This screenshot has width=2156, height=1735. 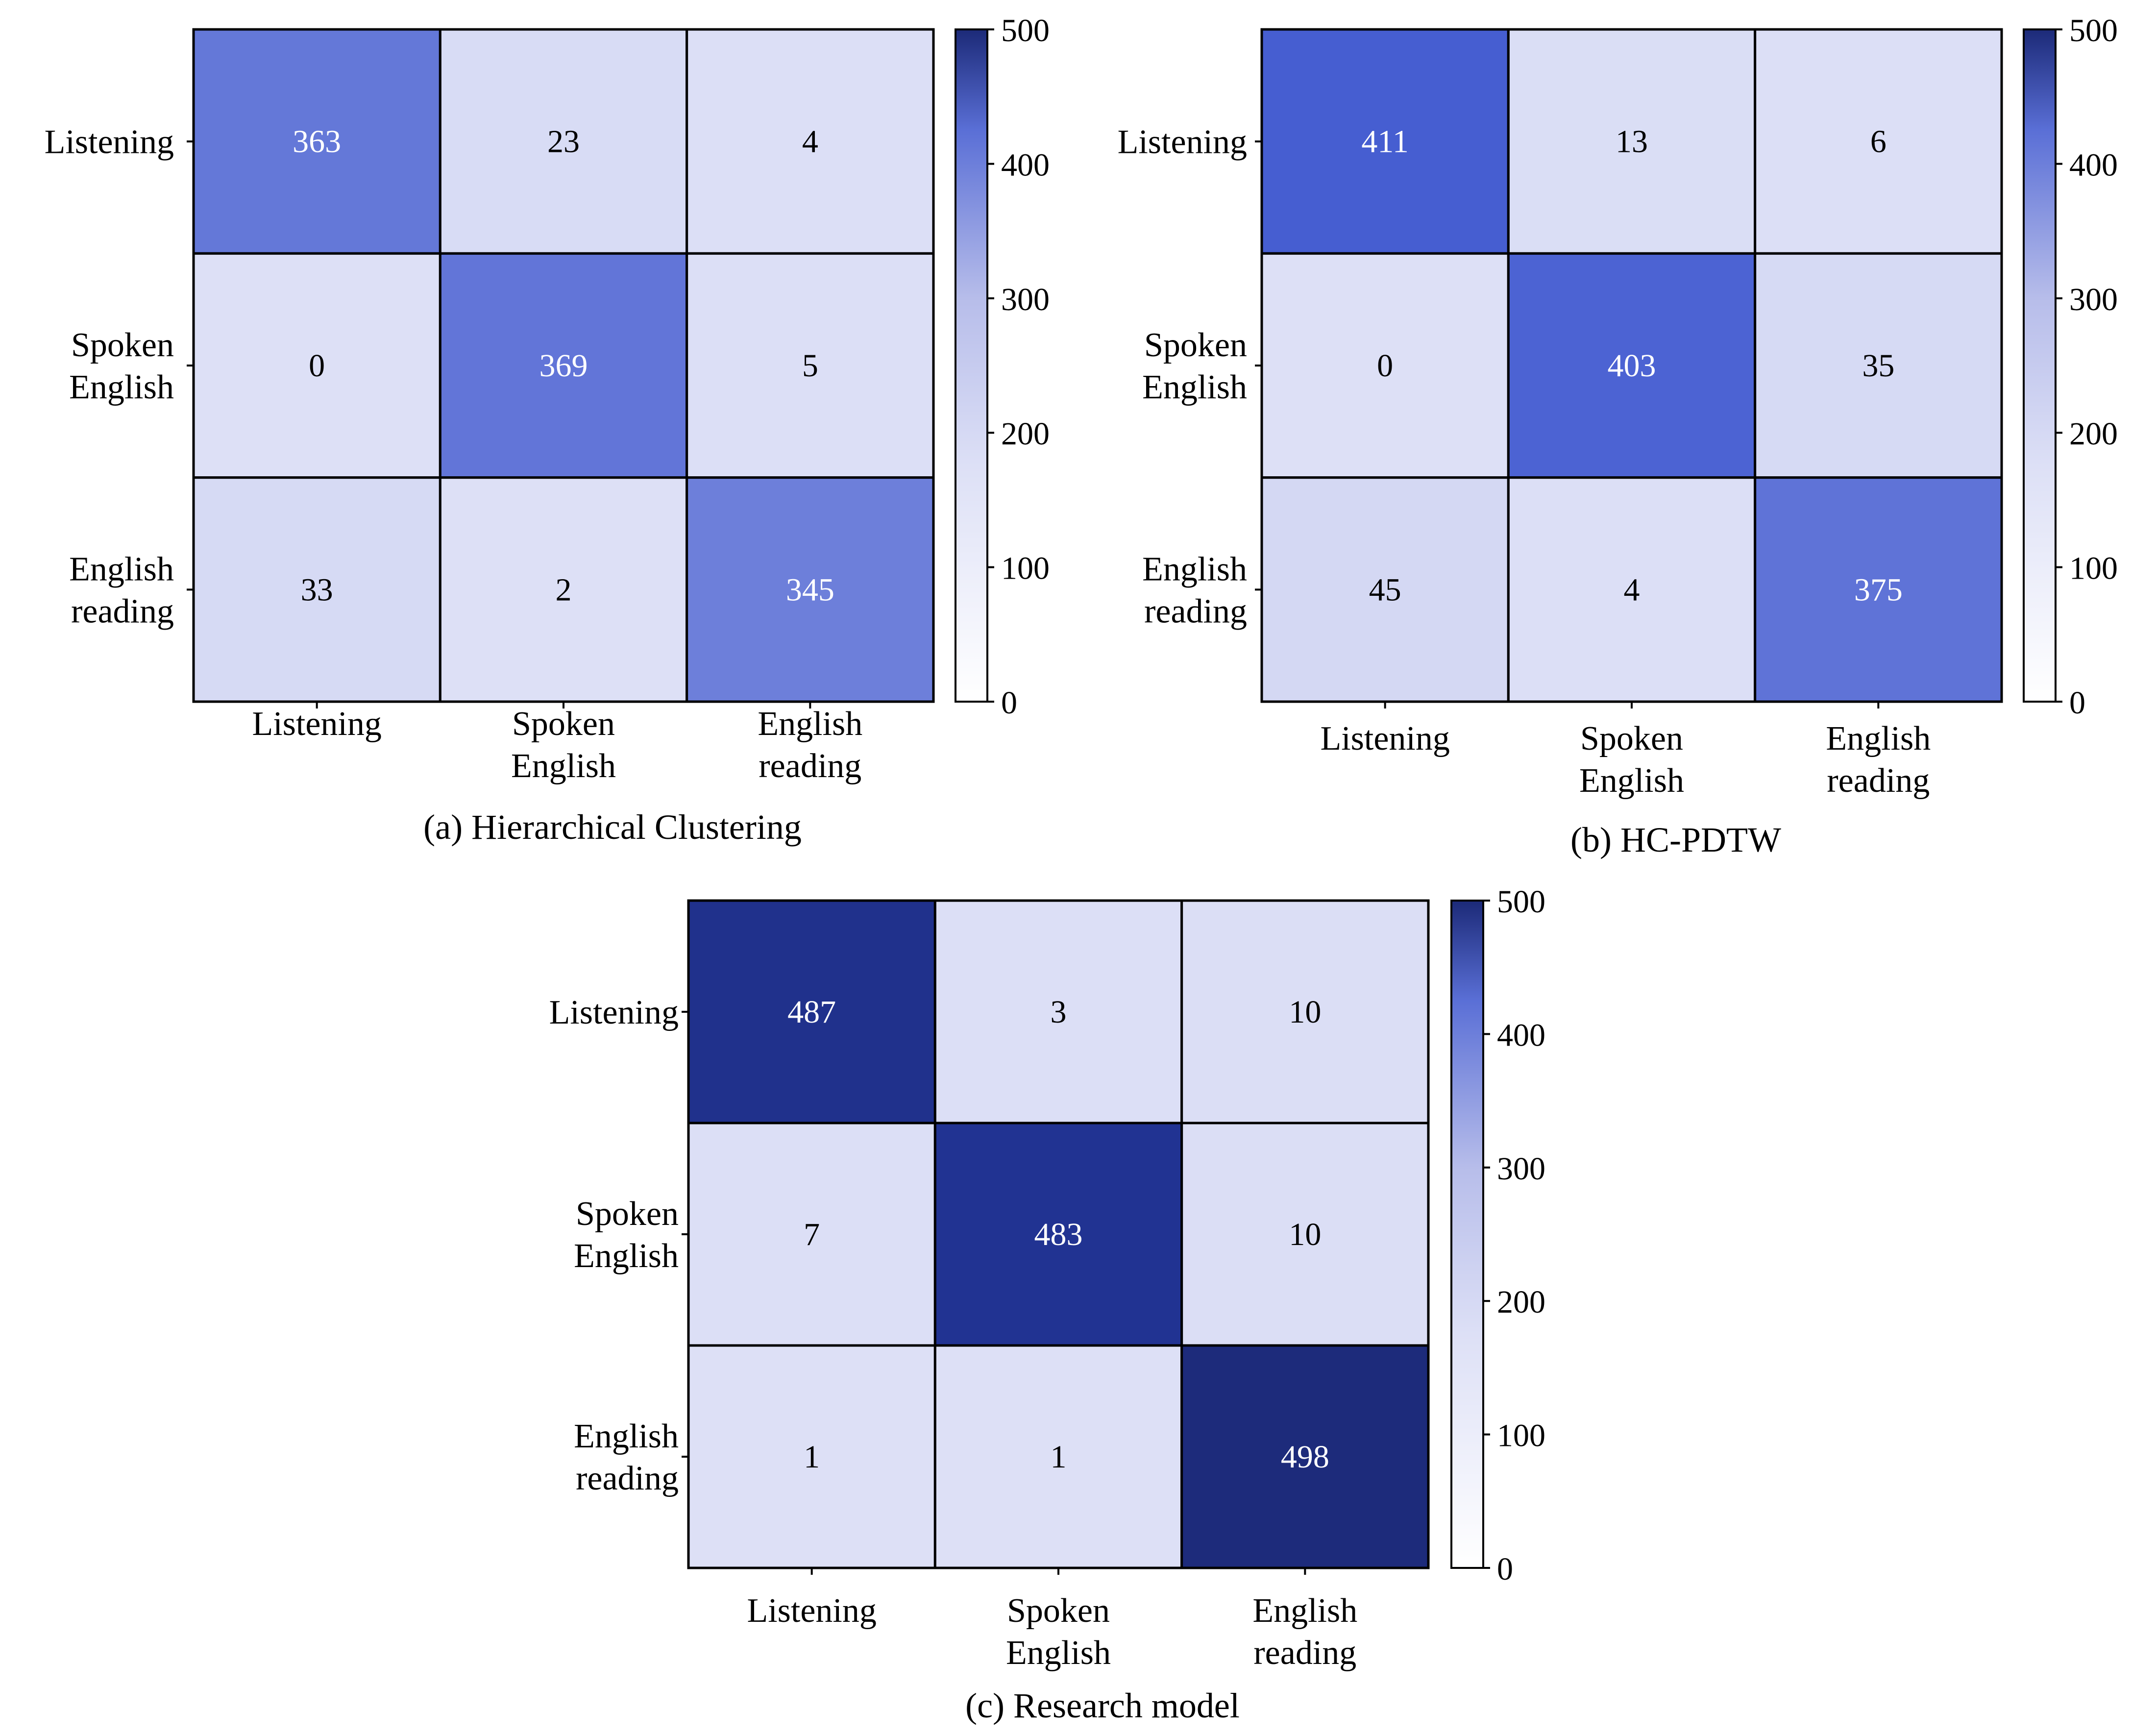 I want to click on cell-value-label: 5, so click(x=810, y=366).